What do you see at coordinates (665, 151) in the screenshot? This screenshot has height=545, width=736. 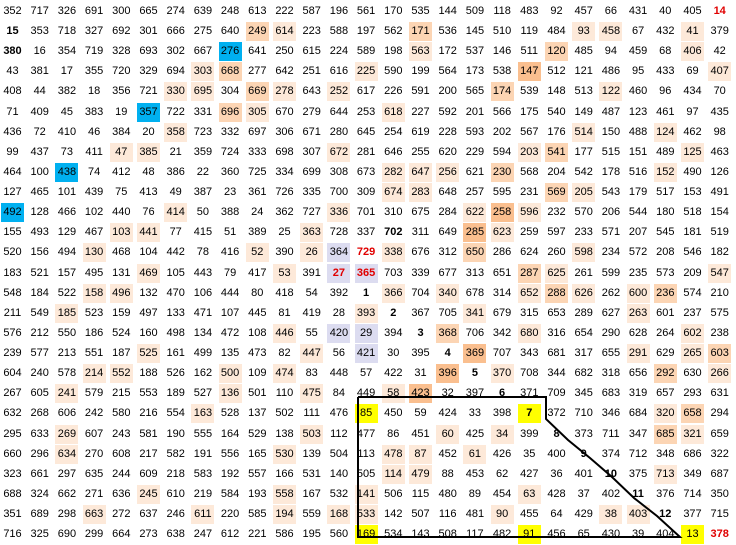 I see `grid-cell: 489` at bounding box center [665, 151].